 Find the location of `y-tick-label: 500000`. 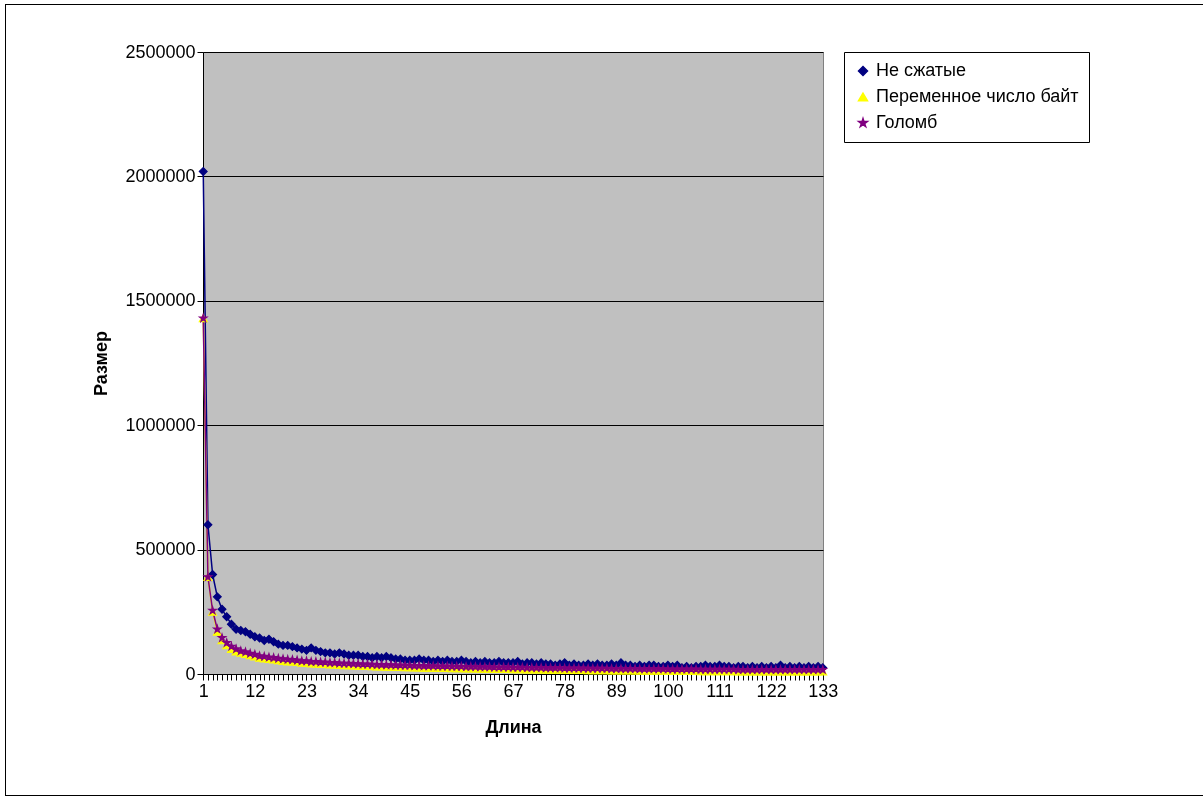

y-tick-label: 500000 is located at coordinates (165, 549).